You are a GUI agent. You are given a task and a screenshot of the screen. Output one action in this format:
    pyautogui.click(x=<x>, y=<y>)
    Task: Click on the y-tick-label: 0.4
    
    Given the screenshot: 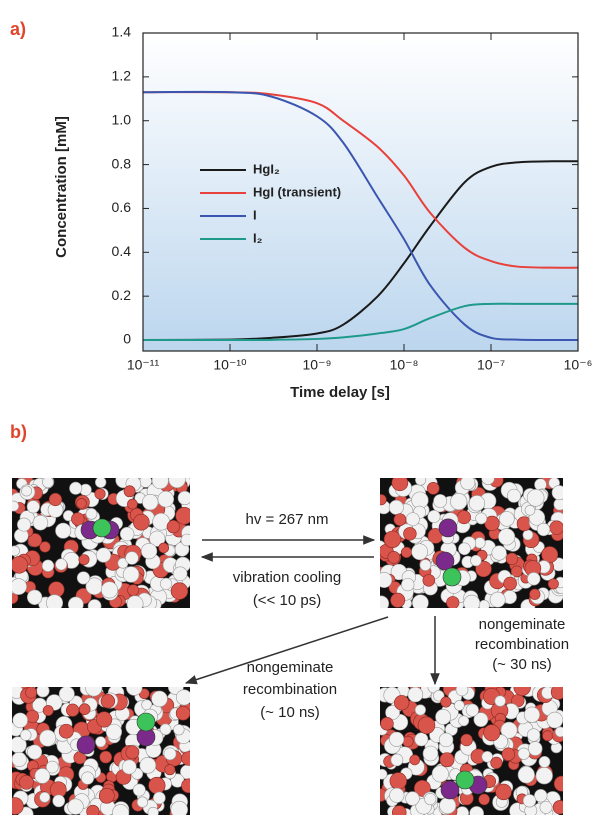 What is the action you would take?
    pyautogui.click(x=122, y=251)
    